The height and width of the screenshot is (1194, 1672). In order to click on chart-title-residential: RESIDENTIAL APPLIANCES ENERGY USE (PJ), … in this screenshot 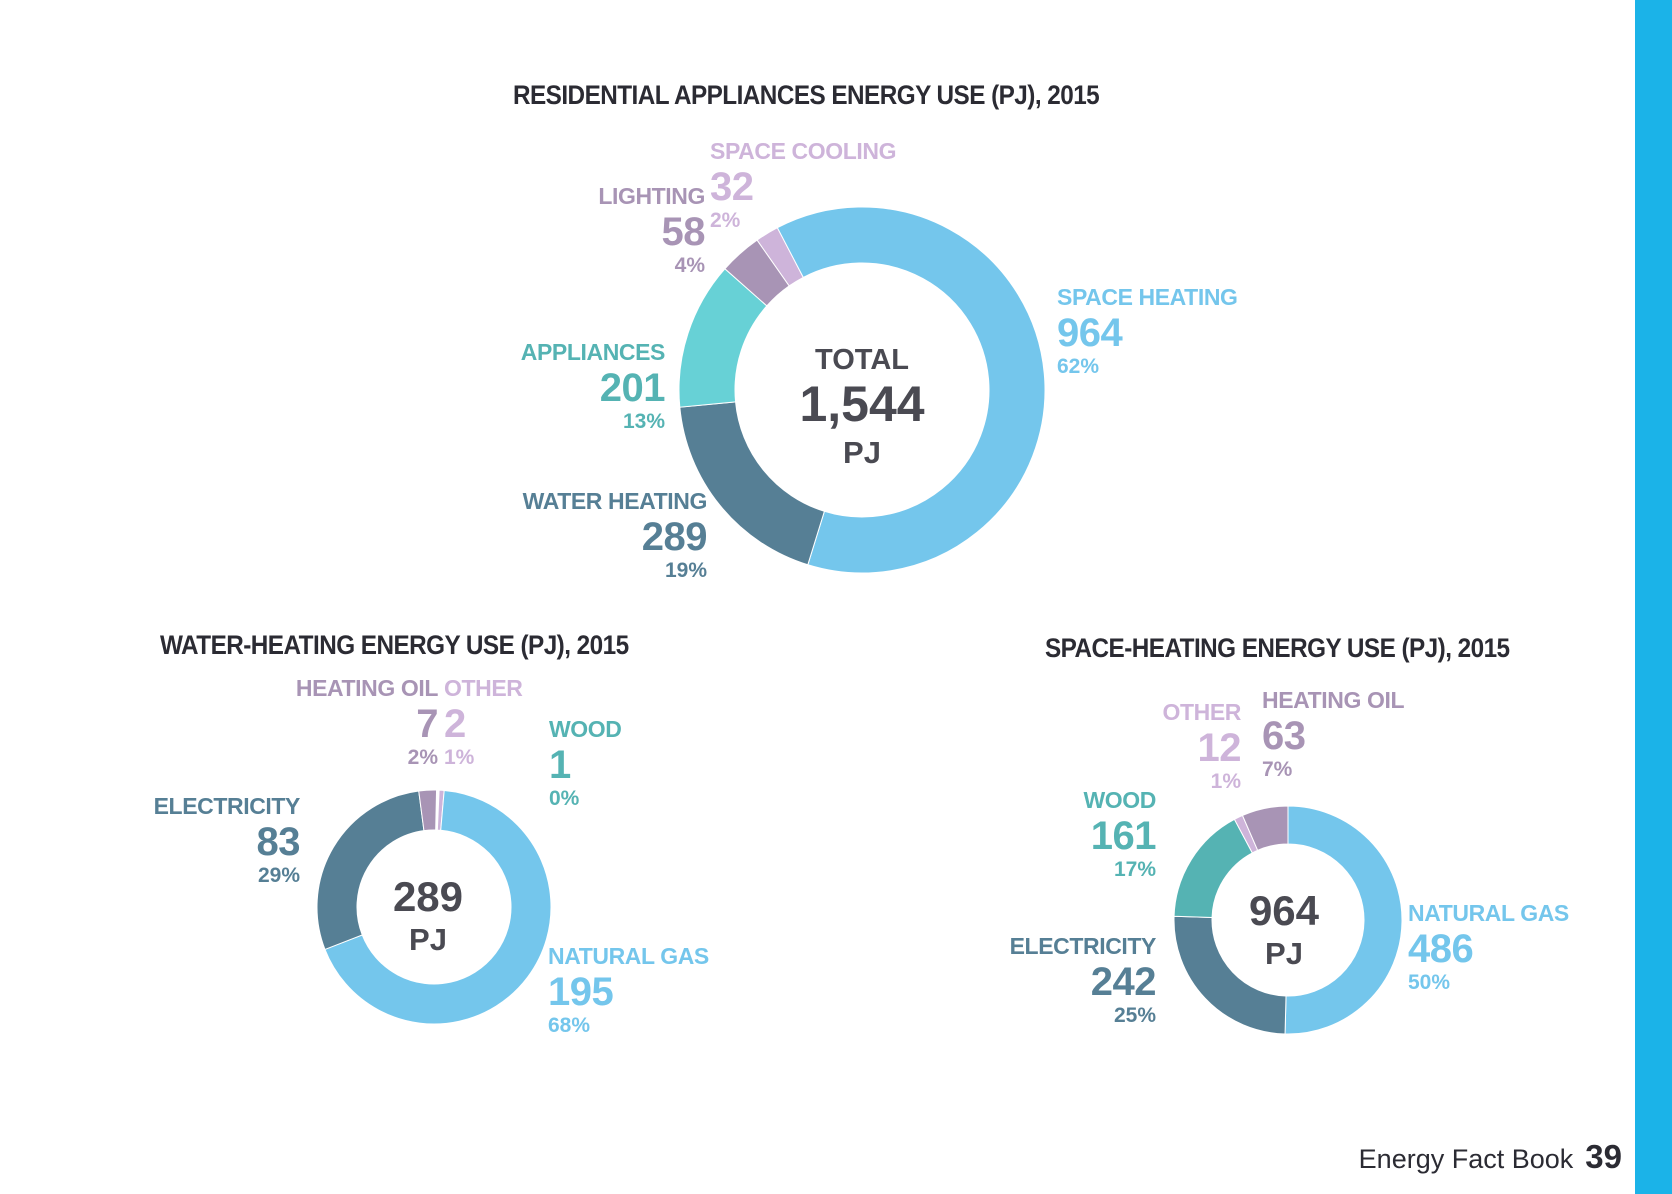, I will do `click(806, 95)`.